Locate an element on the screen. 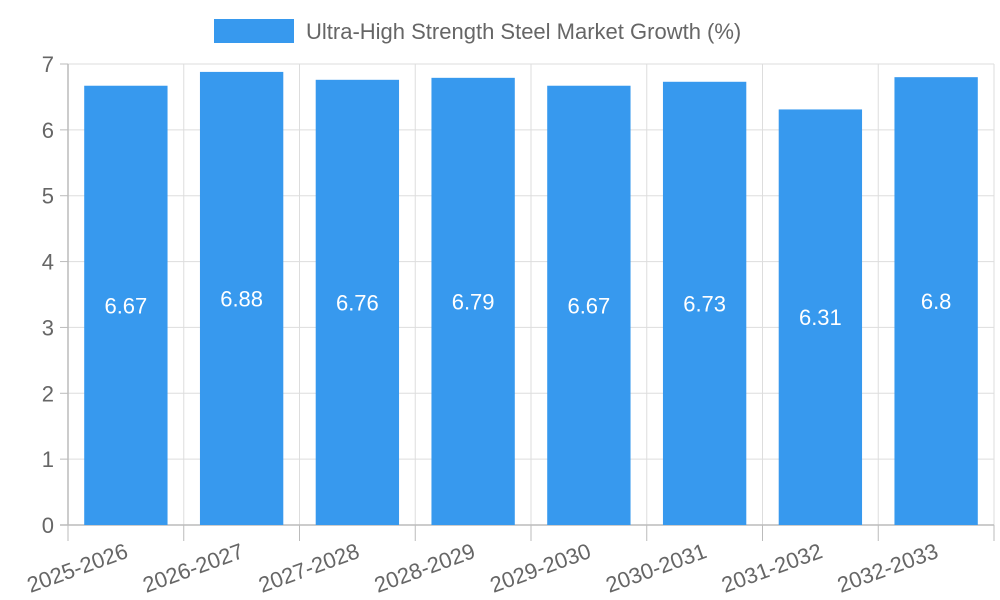 This screenshot has height=600, width=1000. bar-value-label: 6.88 is located at coordinates (241, 298).